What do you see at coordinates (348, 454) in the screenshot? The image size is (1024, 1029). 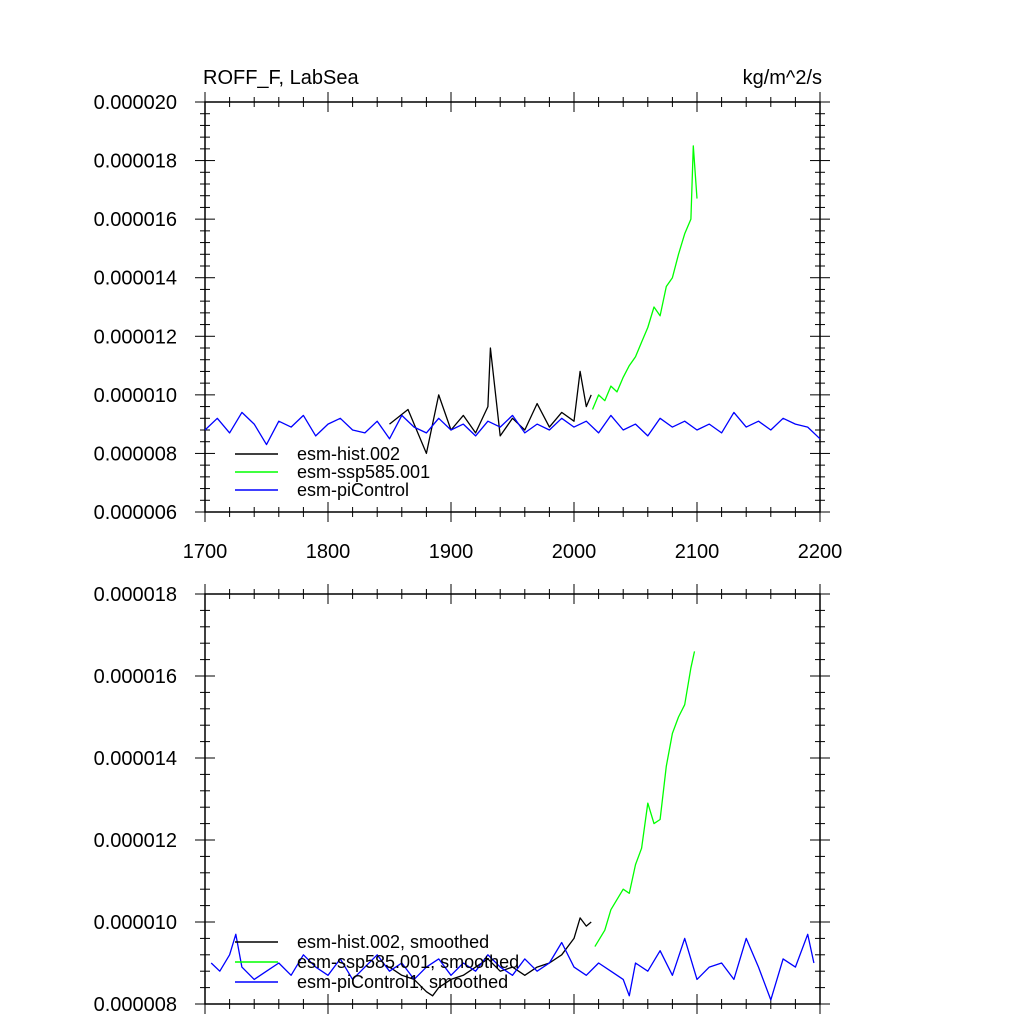 I see `legend-label: esm-hist.002` at bounding box center [348, 454].